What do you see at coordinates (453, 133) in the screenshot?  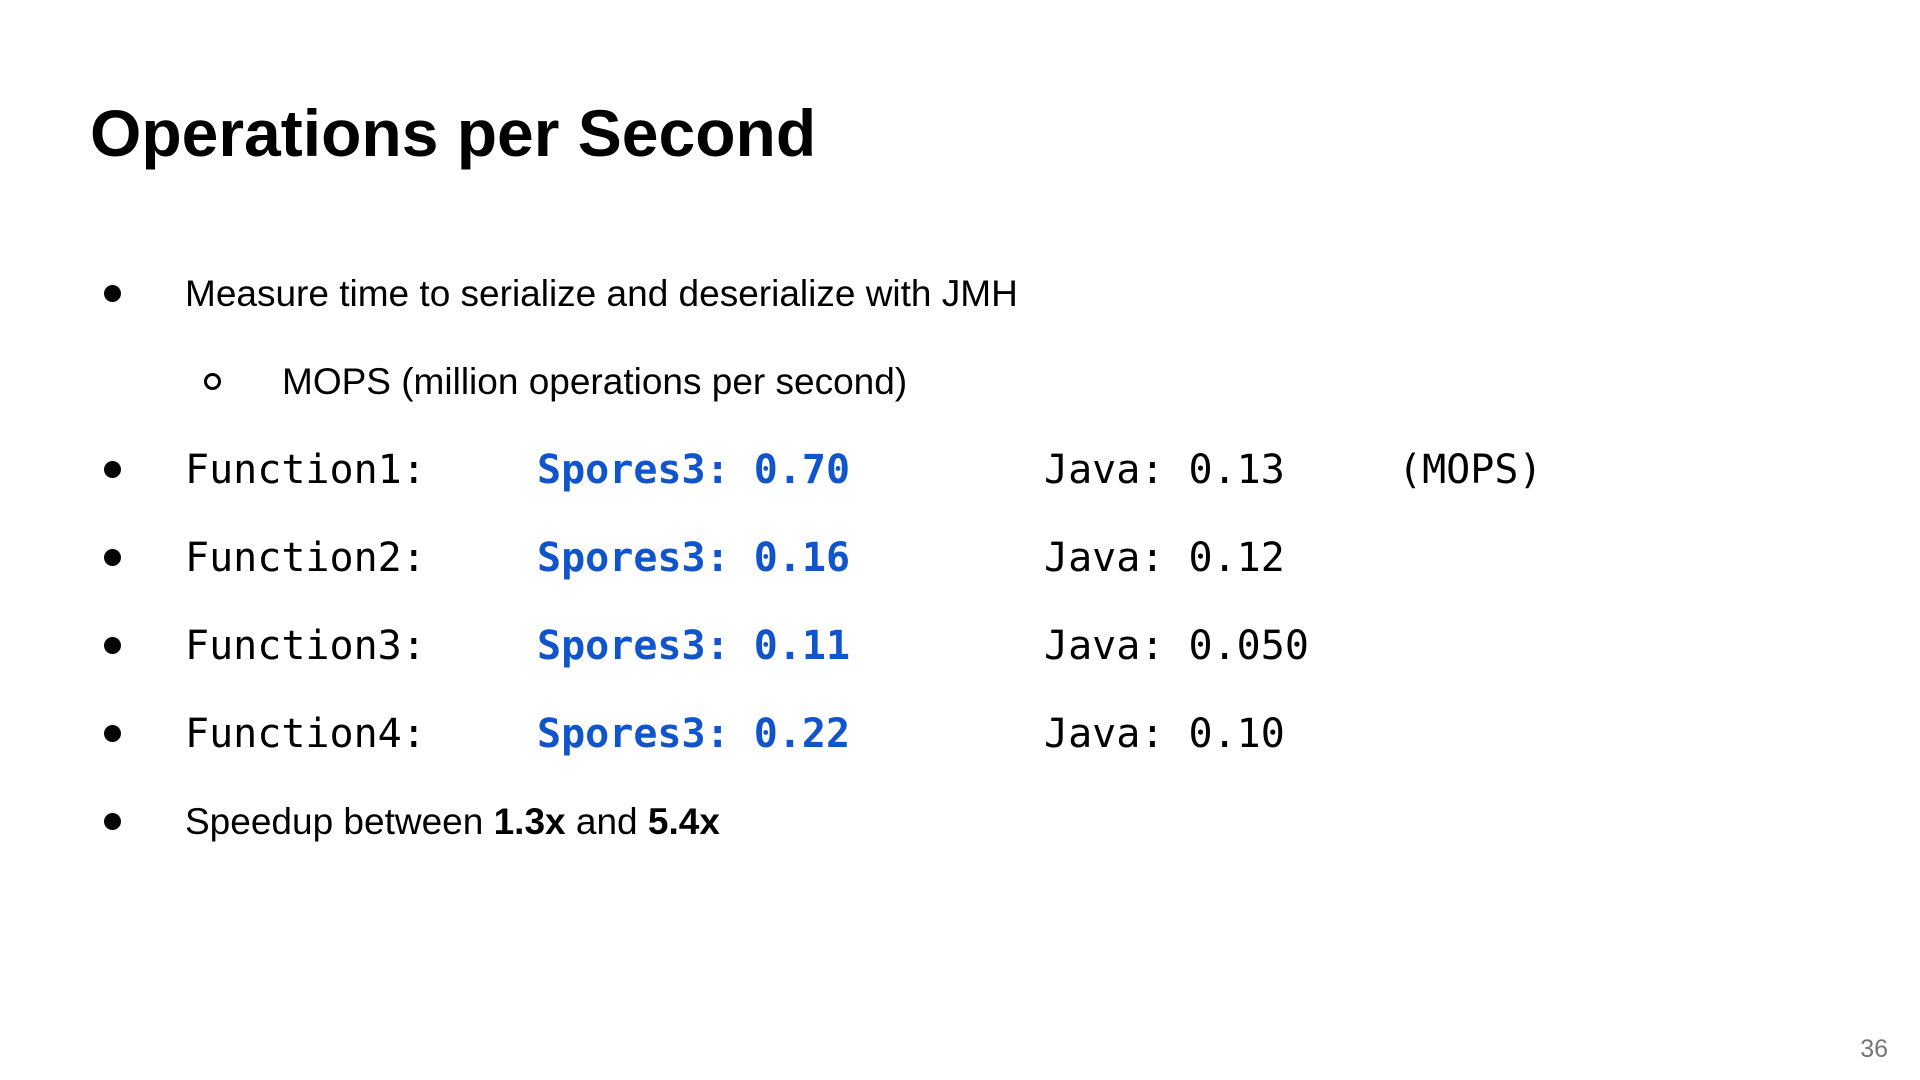 I see `page-title: Operations per Second` at bounding box center [453, 133].